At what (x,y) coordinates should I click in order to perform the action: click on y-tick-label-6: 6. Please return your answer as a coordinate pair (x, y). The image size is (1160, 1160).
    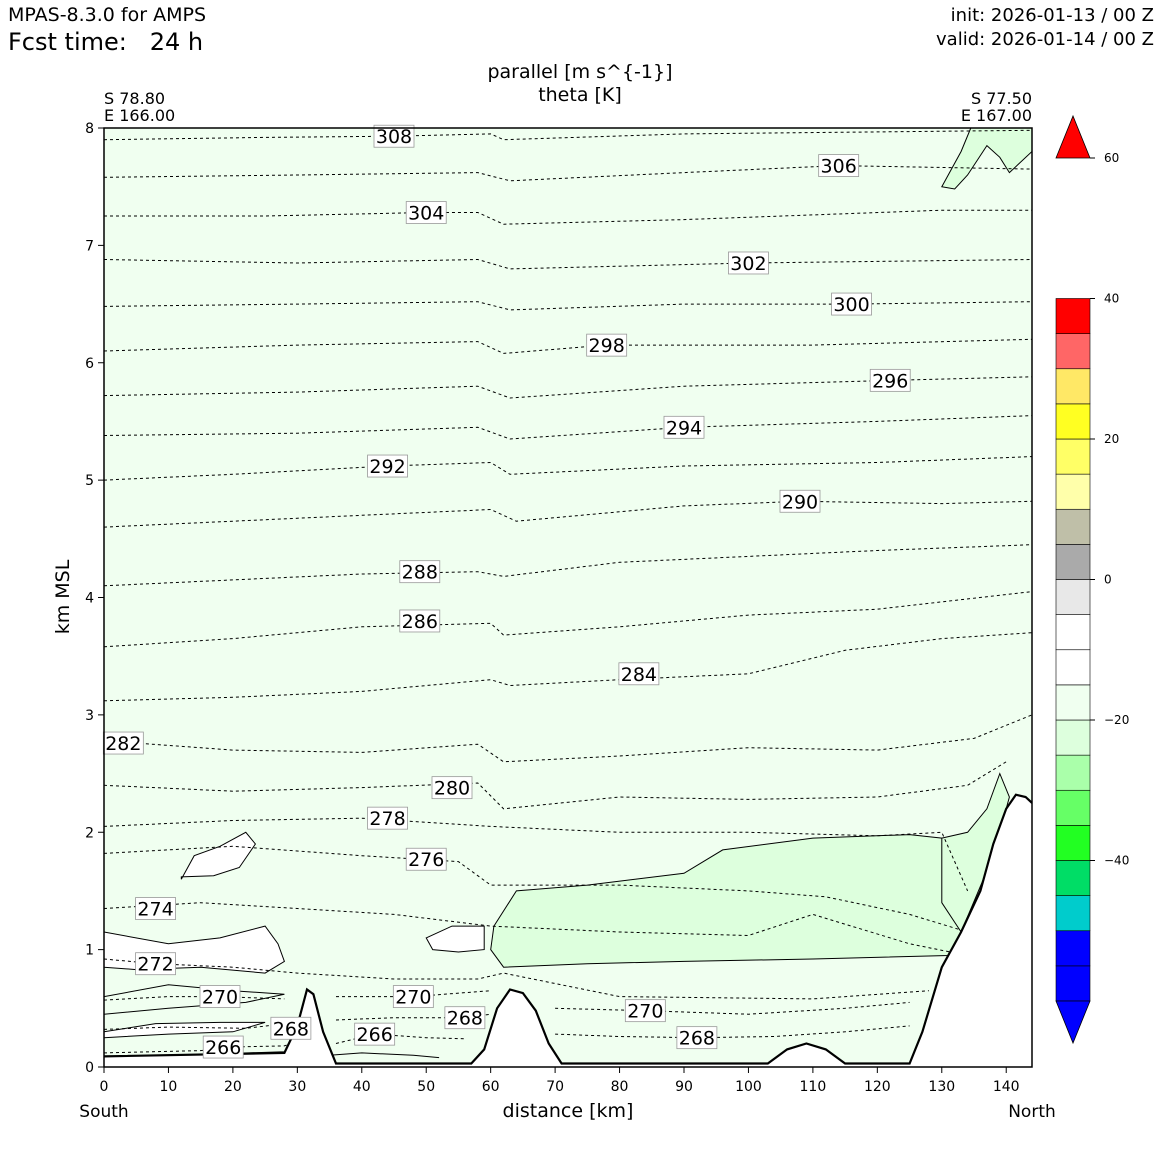
    Looking at the image, I should click on (89, 364).